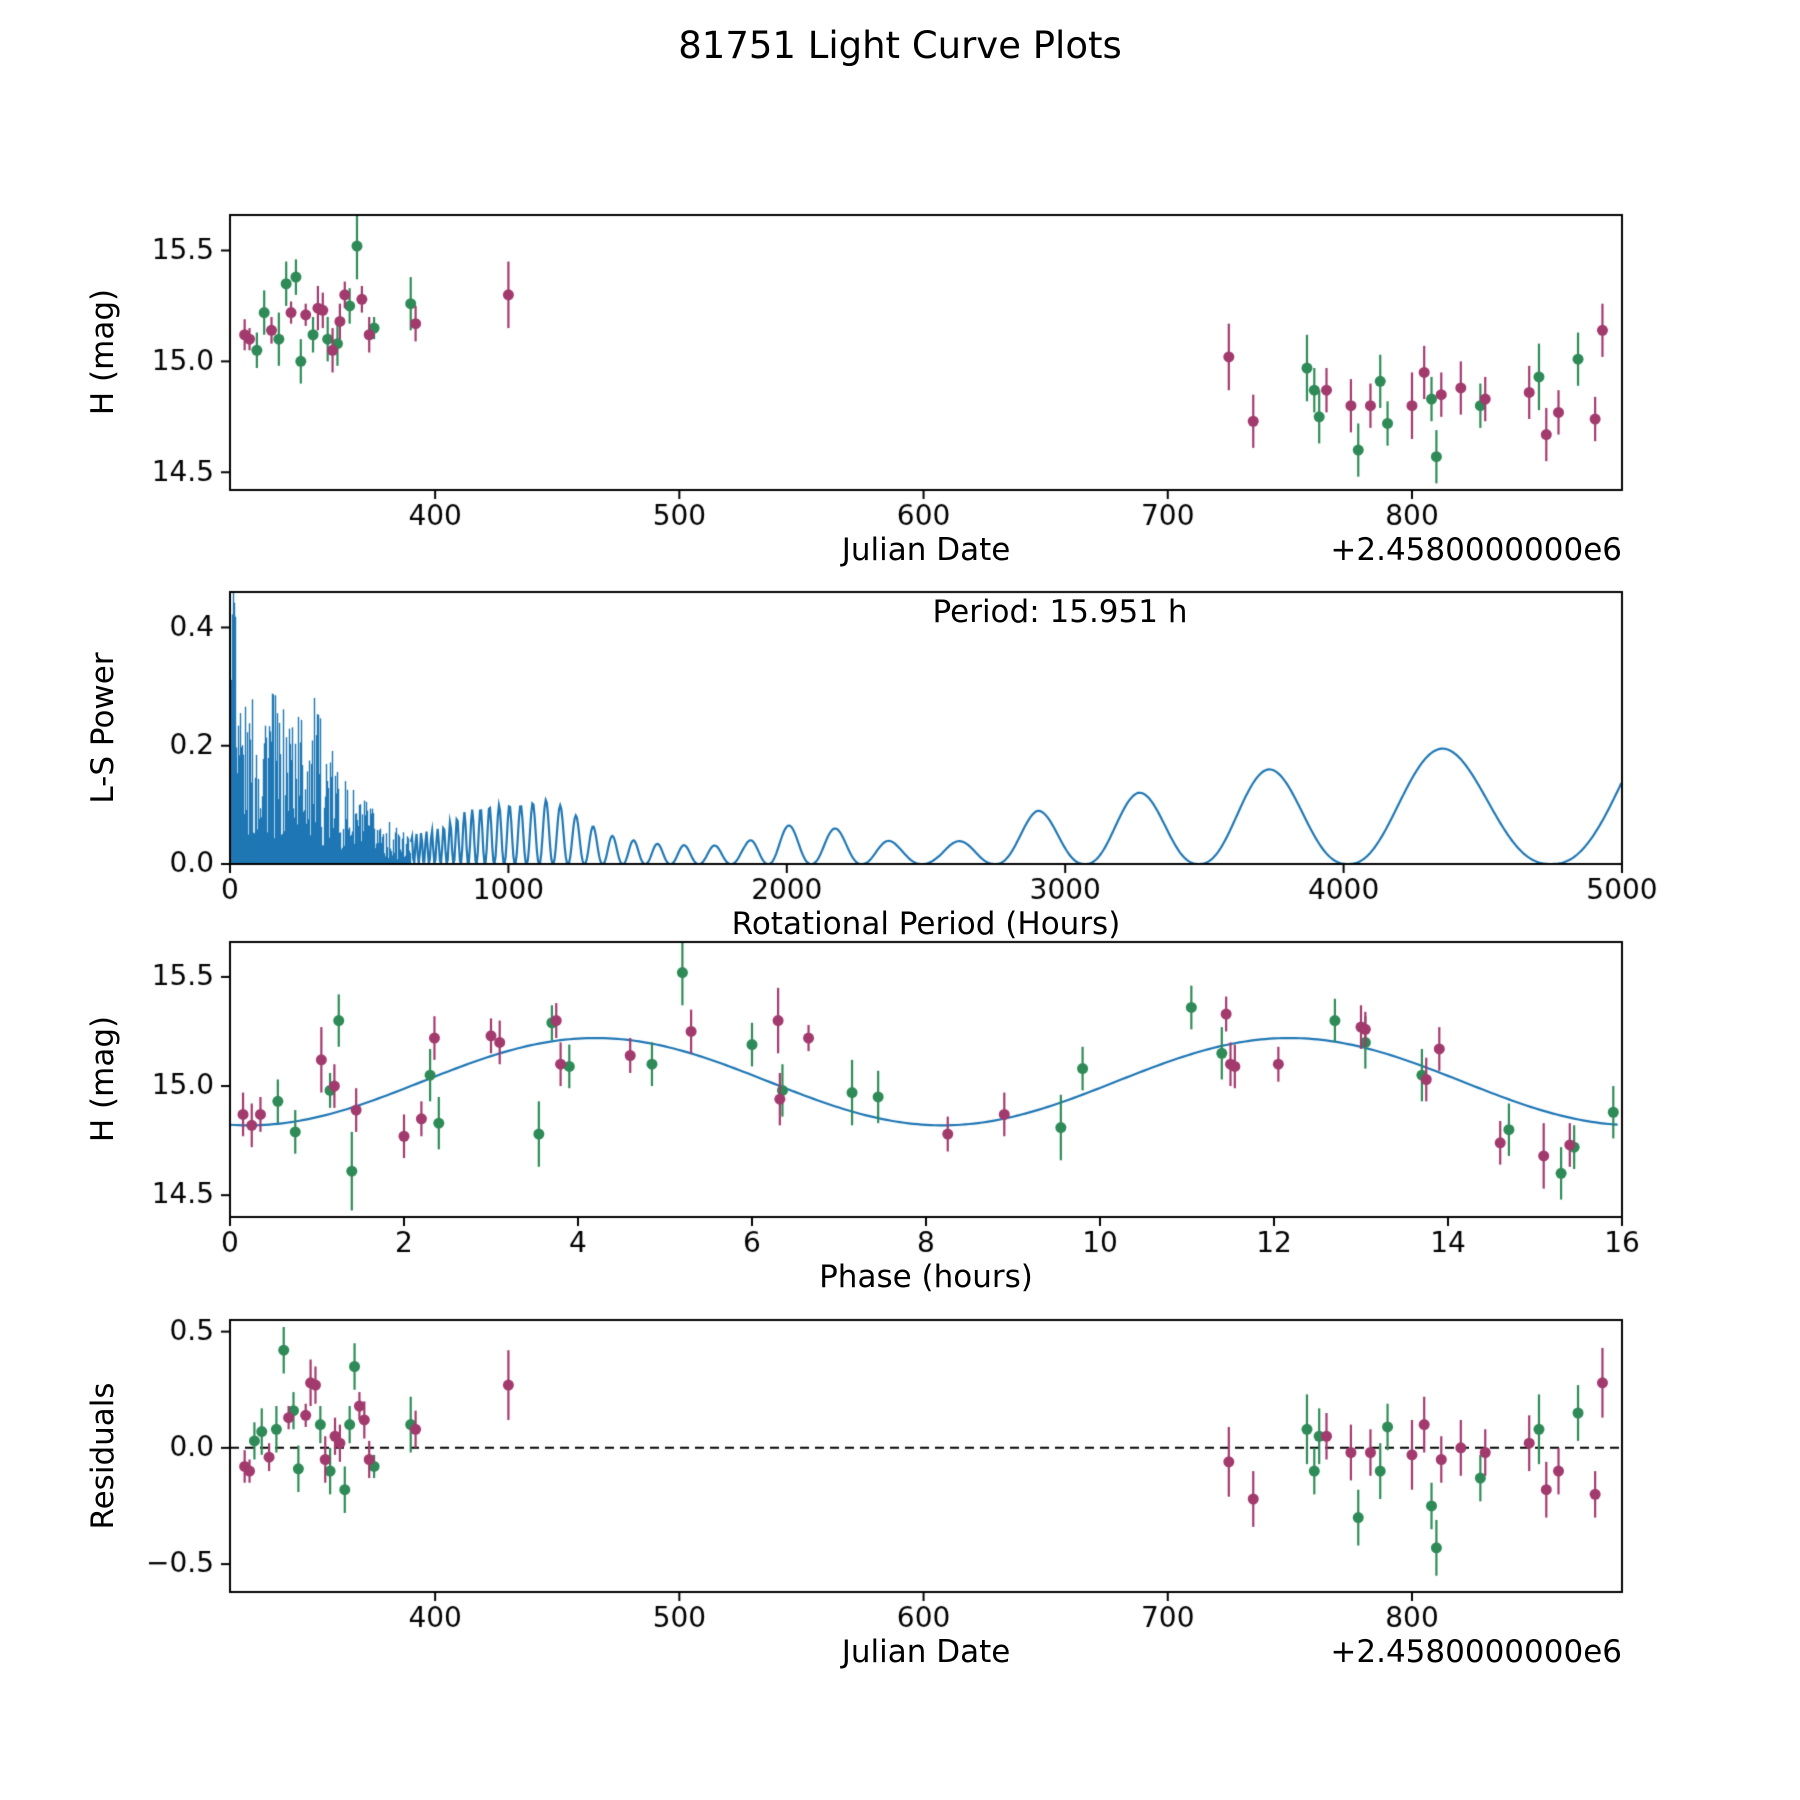  Describe the element at coordinates (926, 1277) in the screenshot. I see `panel3-xlabel: Phase (hours)` at that location.